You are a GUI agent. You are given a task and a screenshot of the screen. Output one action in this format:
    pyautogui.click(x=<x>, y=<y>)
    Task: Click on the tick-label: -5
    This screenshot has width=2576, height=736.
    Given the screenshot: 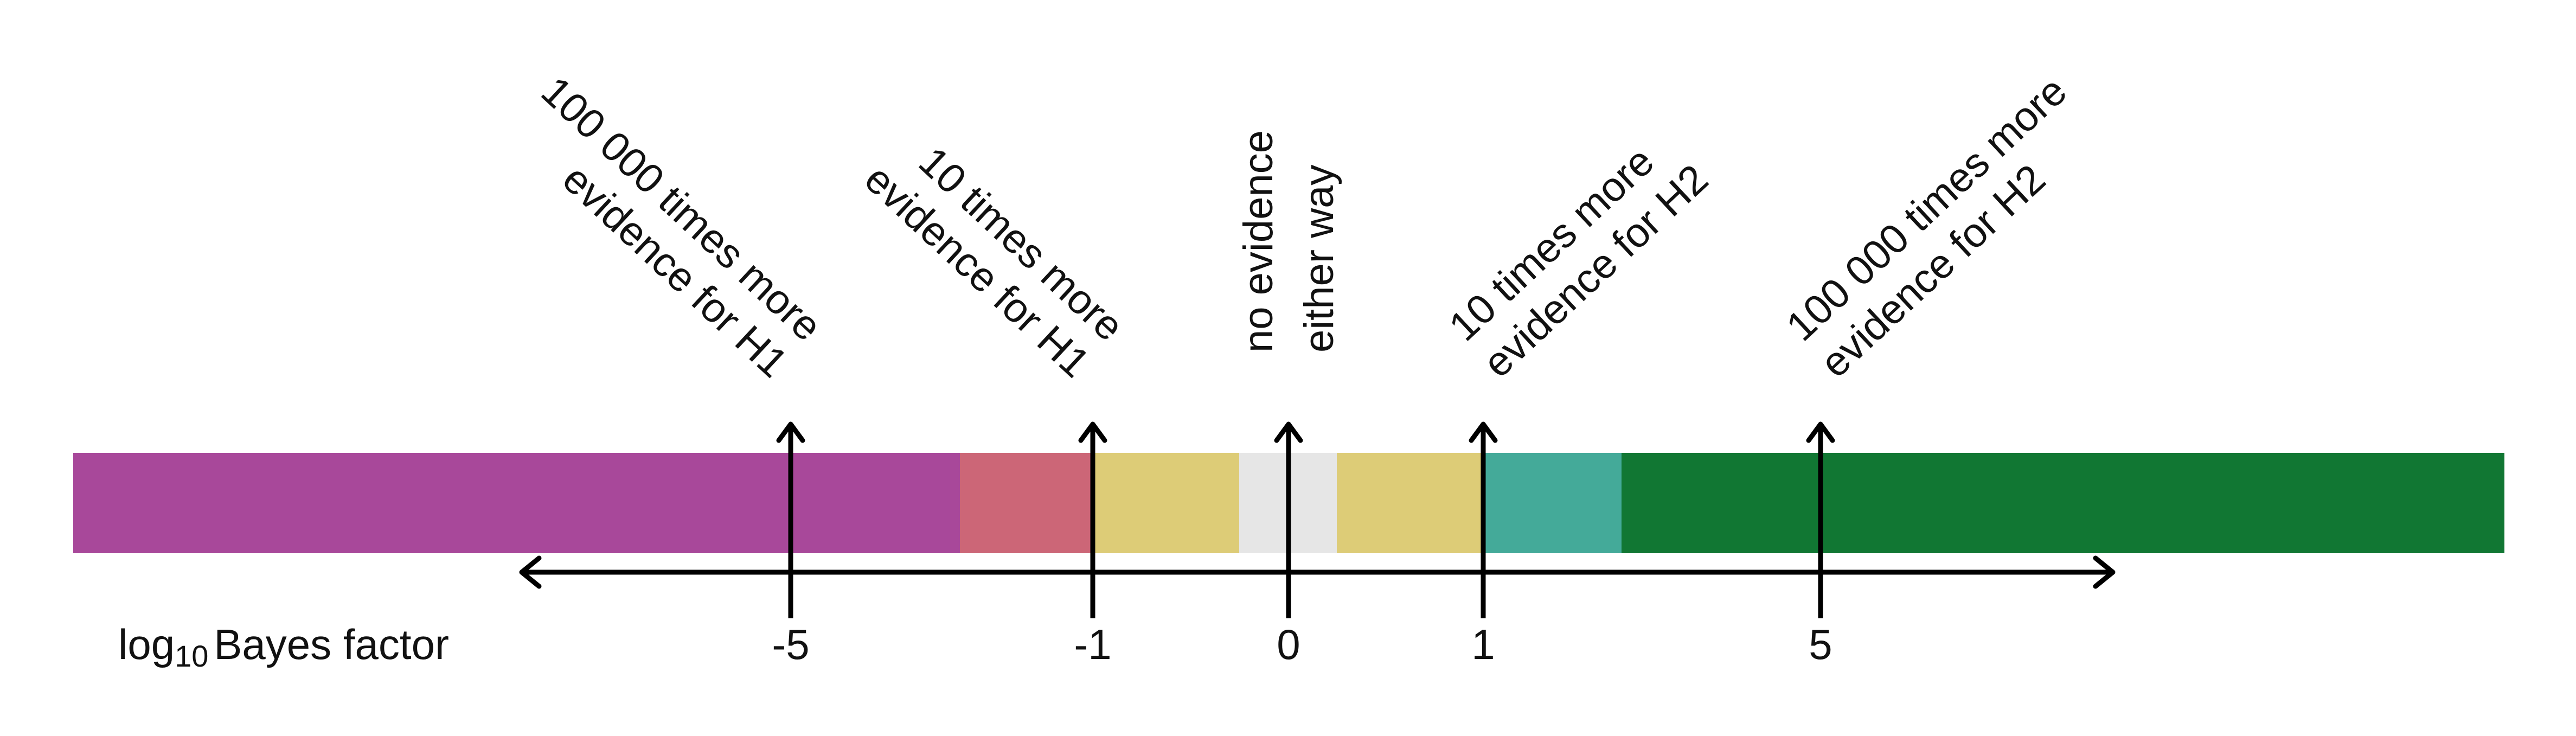 What is the action you would take?
    pyautogui.click(x=790, y=644)
    